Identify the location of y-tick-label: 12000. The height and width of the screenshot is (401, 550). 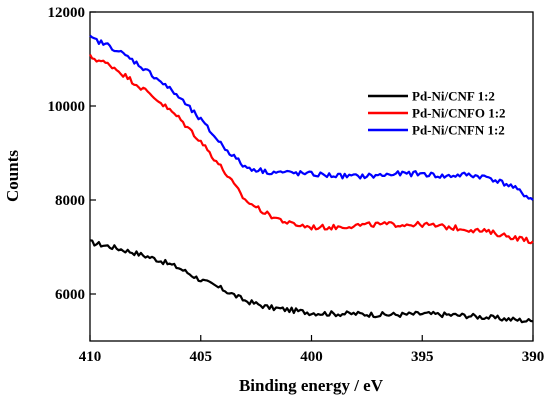
(67, 13).